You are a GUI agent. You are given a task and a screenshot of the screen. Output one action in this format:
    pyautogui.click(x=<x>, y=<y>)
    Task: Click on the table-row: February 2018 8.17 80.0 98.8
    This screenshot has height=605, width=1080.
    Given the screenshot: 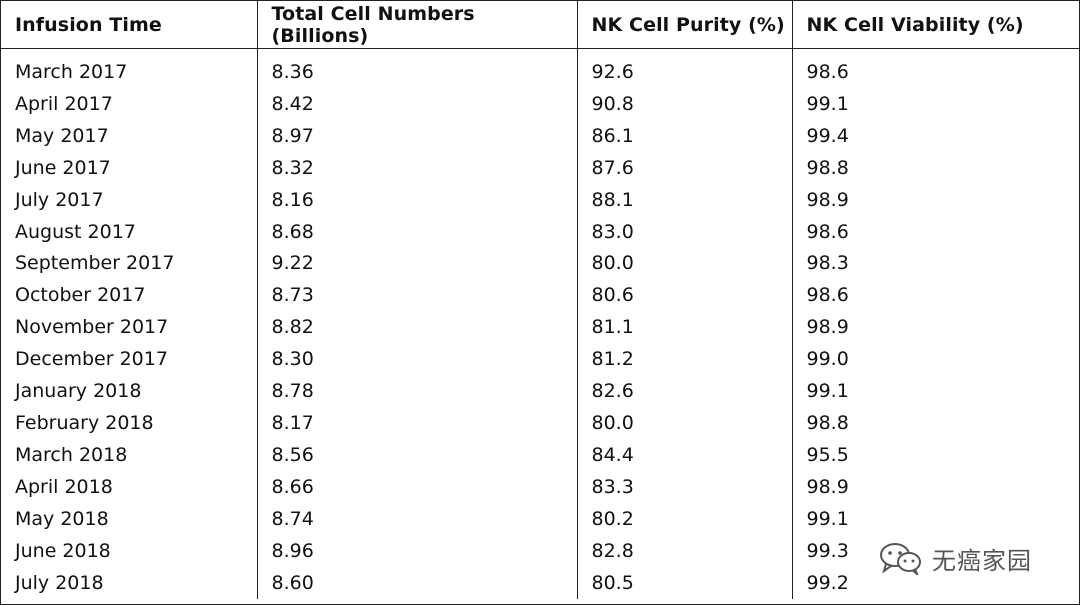 What is the action you would take?
    pyautogui.click(x=540, y=423)
    